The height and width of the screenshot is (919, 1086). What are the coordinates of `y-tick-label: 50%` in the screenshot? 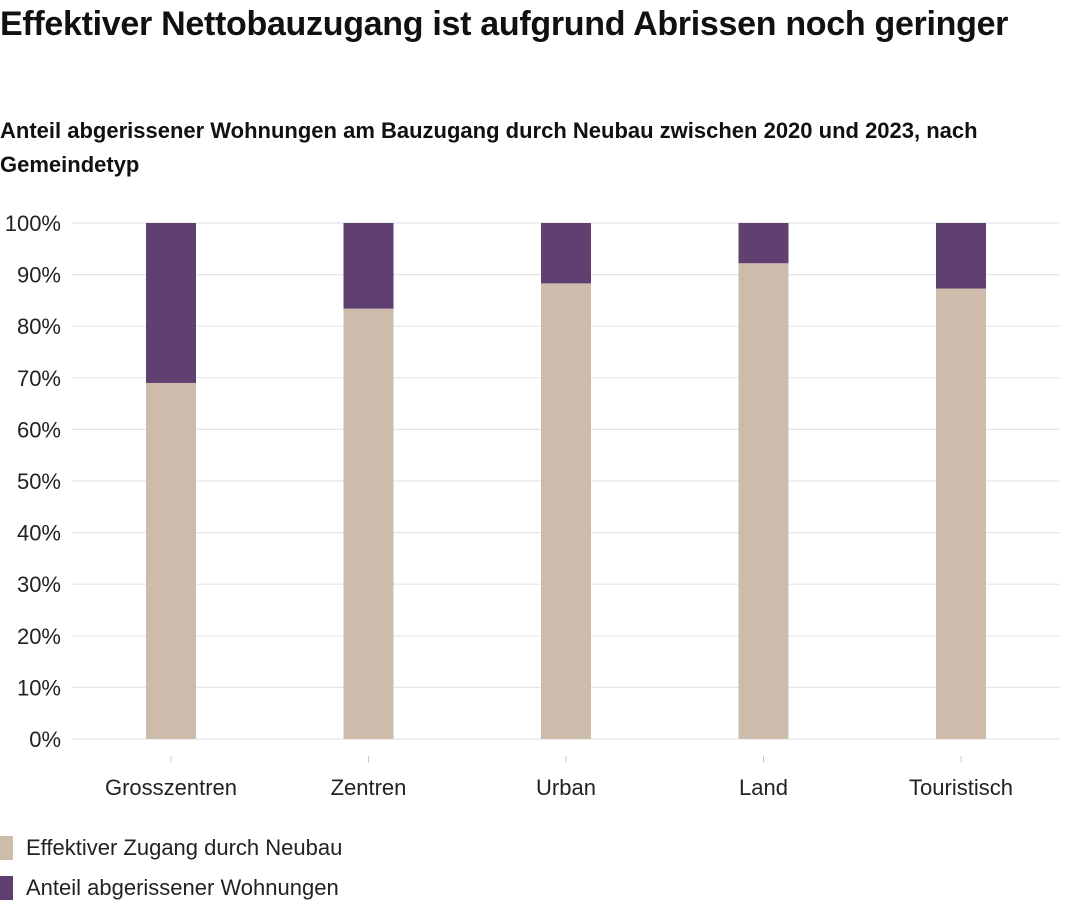 It's located at (39, 481).